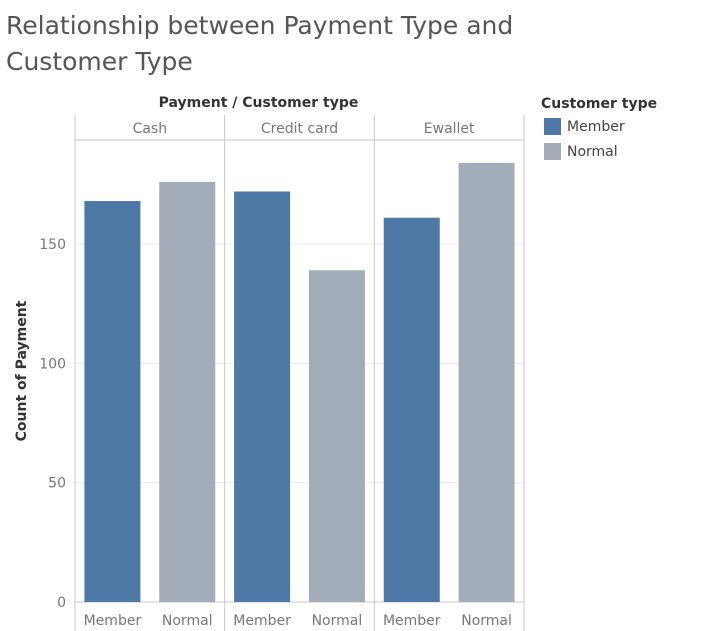 The image size is (715, 631). What do you see at coordinates (150, 129) in the screenshot?
I see `panel-header-cash: Cash` at bounding box center [150, 129].